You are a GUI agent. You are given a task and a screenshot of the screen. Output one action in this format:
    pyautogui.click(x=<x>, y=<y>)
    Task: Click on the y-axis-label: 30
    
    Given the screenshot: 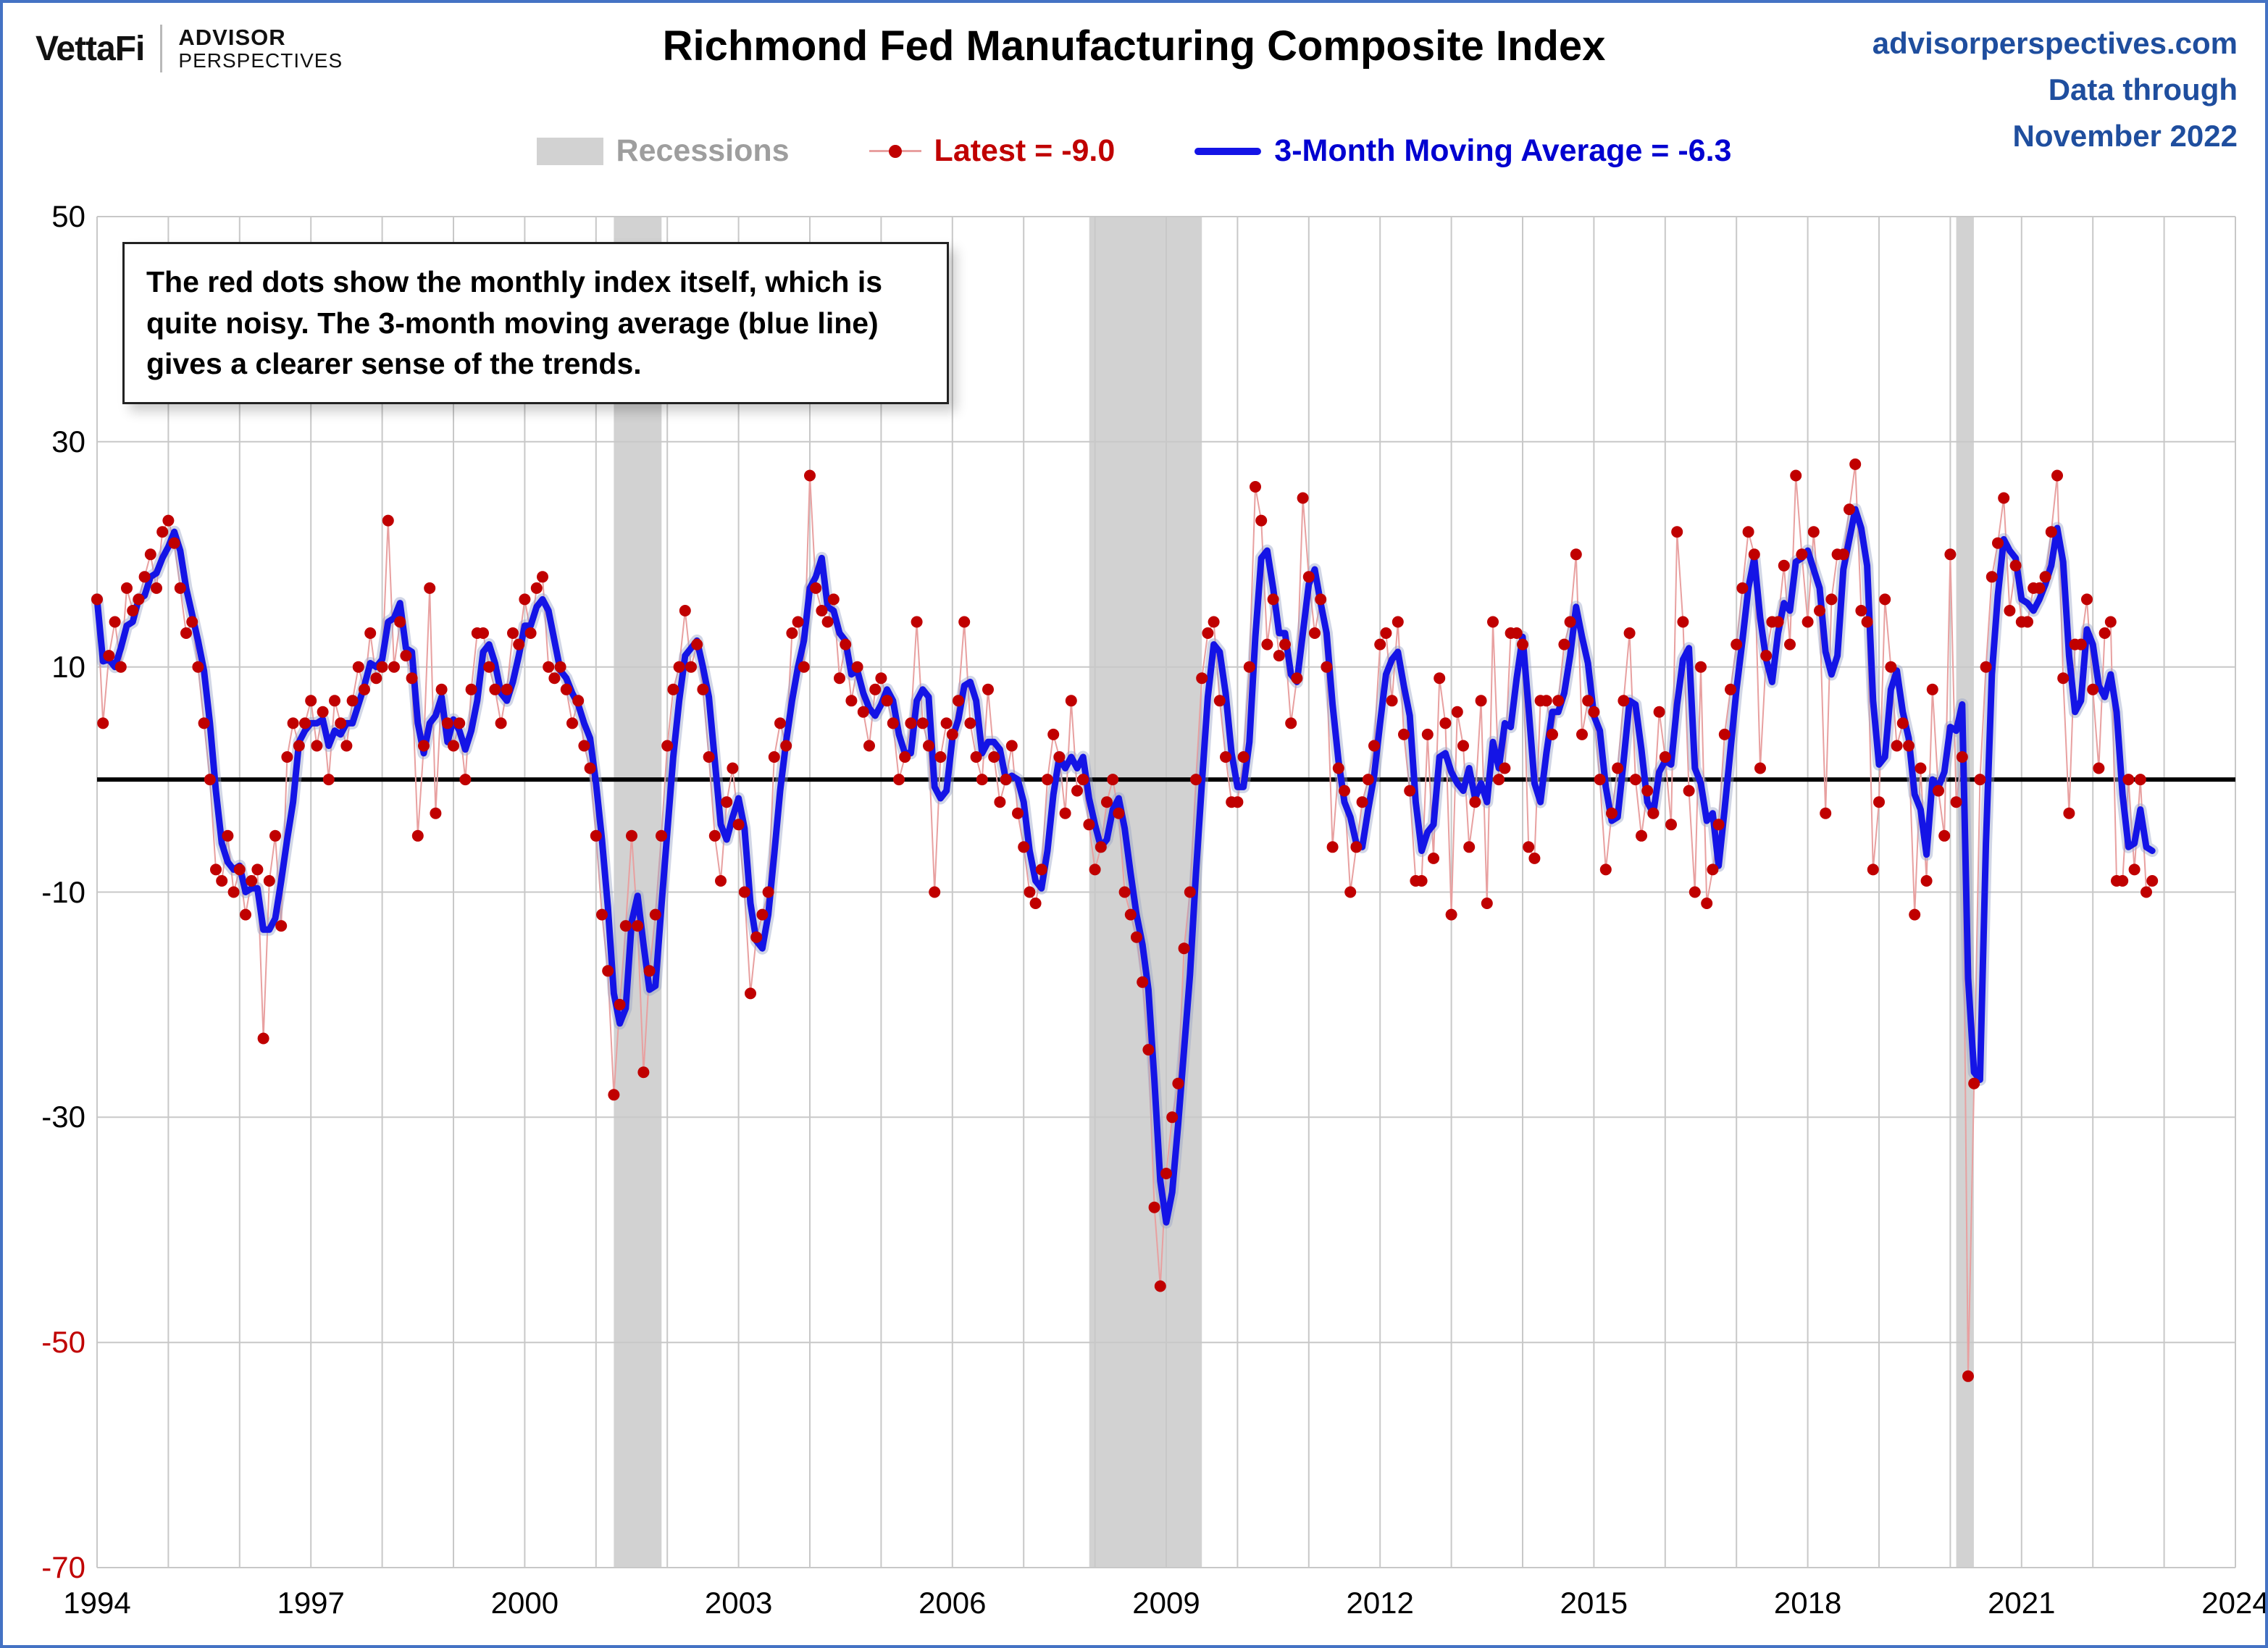 What is the action you would take?
    pyautogui.click(x=68, y=441)
    